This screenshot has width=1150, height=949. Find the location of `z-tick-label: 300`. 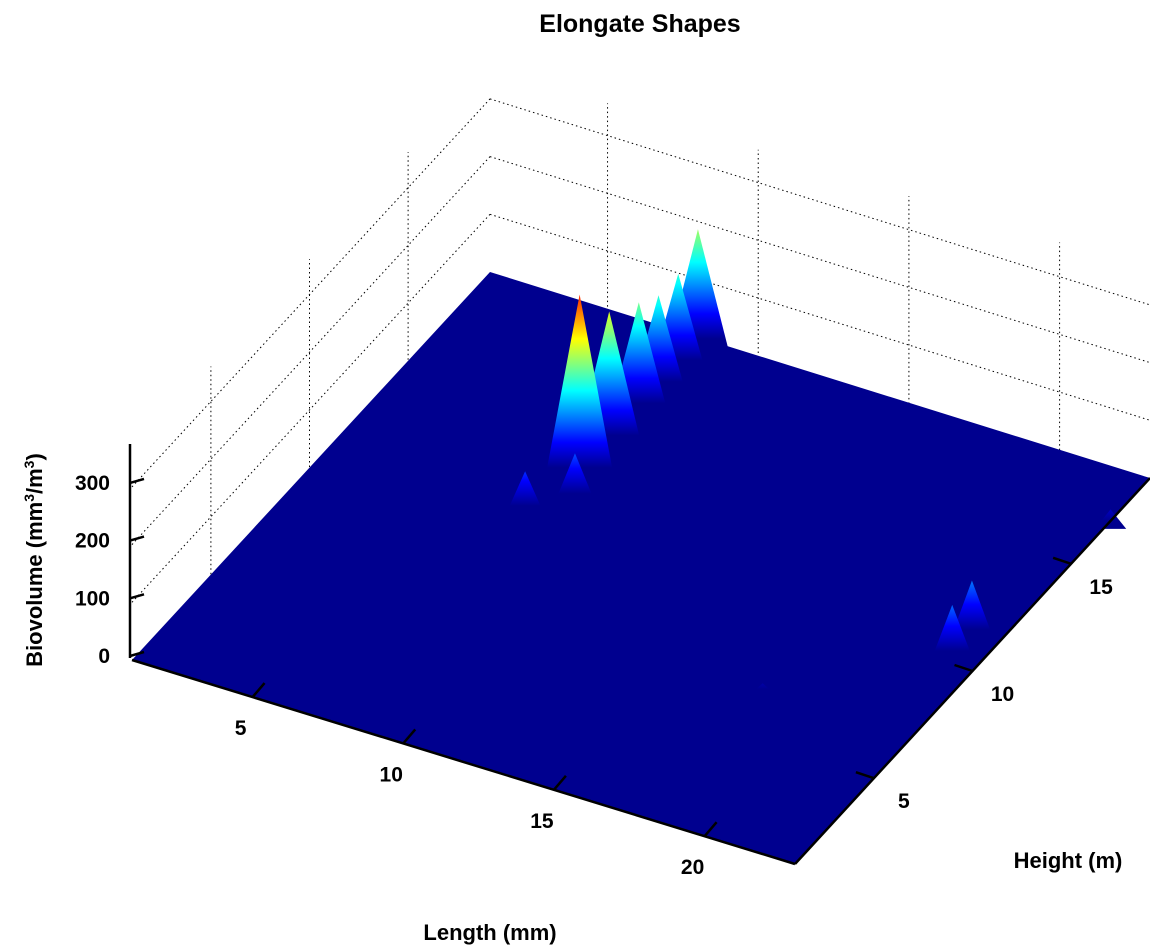

z-tick-label: 300 is located at coordinates (92, 483).